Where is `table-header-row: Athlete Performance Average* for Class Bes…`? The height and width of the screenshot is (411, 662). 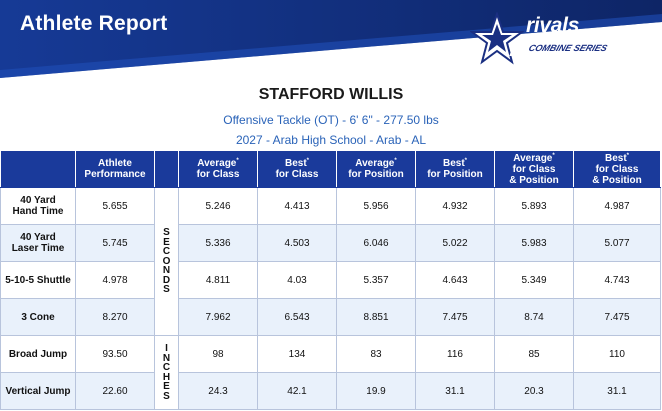
table-header-row: Athlete Performance Average* for Class Bes… is located at coordinates (330, 169).